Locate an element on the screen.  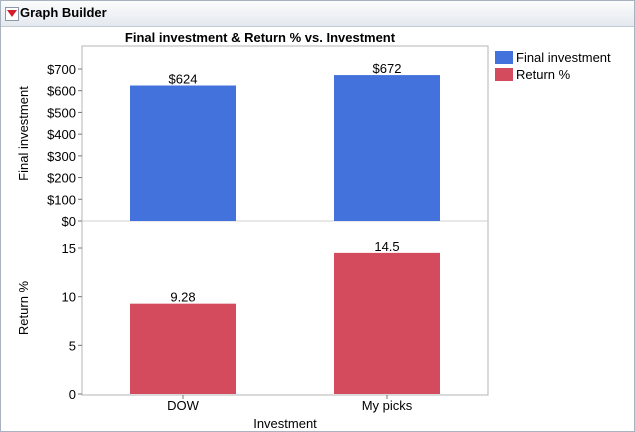
data-label-return-percent: 14.5 is located at coordinates (386, 246).